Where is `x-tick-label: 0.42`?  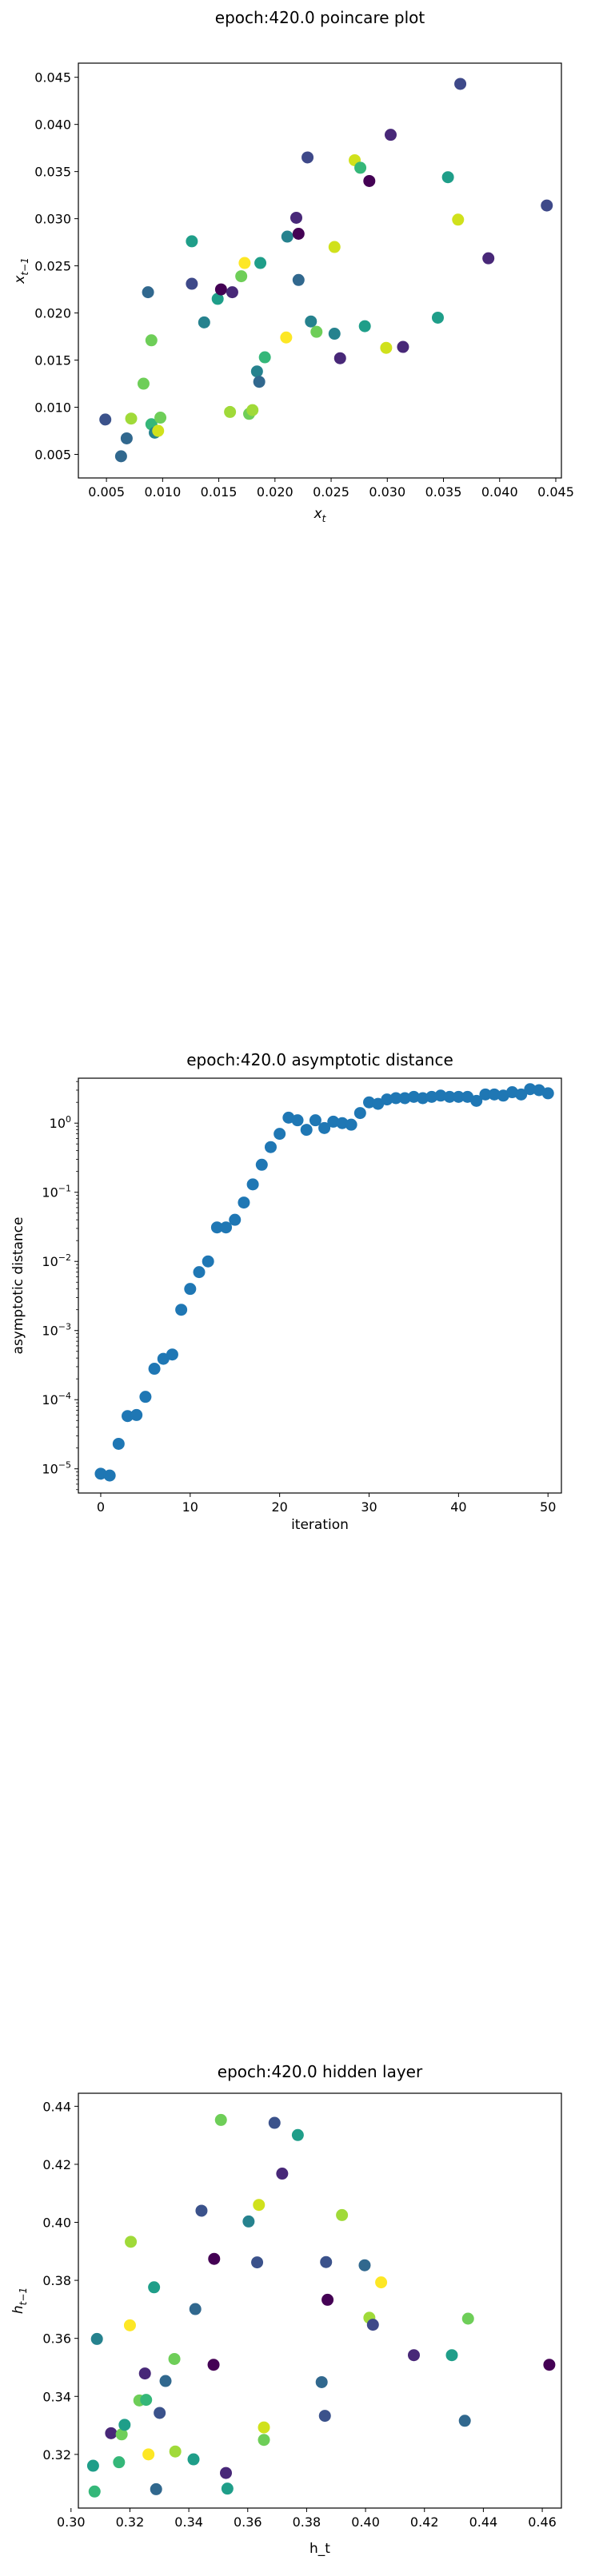 x-tick-label: 0.42 is located at coordinates (424, 2522).